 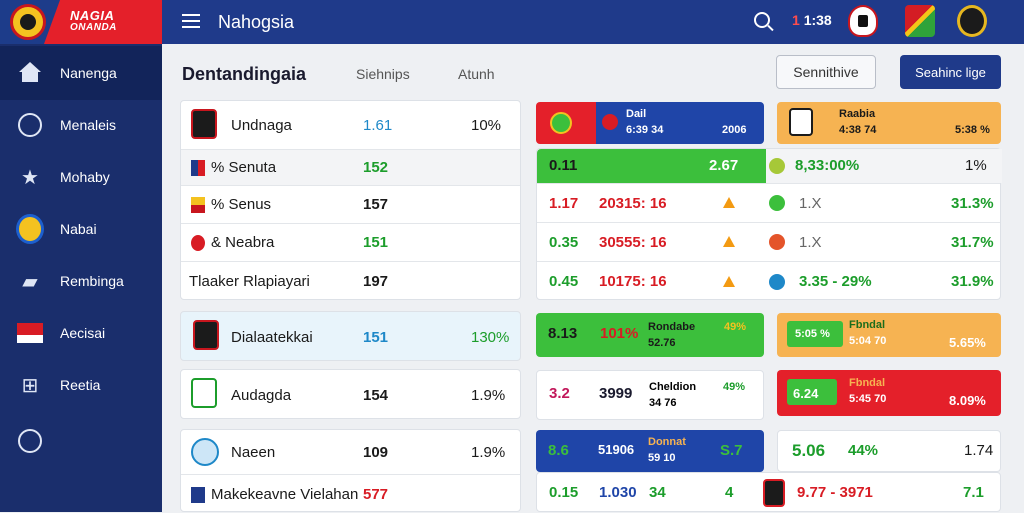 I want to click on match-title: Rondabe, so click(x=672, y=327).